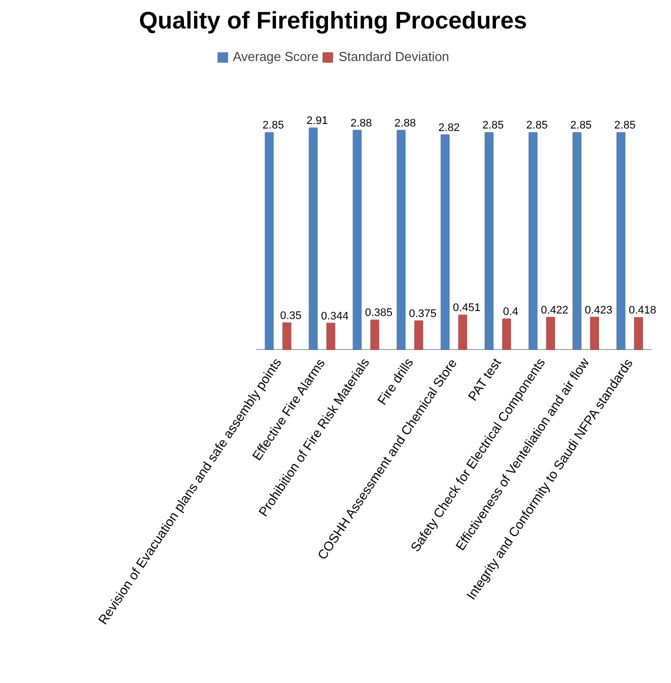 This screenshot has width=671, height=683. I want to click on data-label: 0.423, so click(598, 310).